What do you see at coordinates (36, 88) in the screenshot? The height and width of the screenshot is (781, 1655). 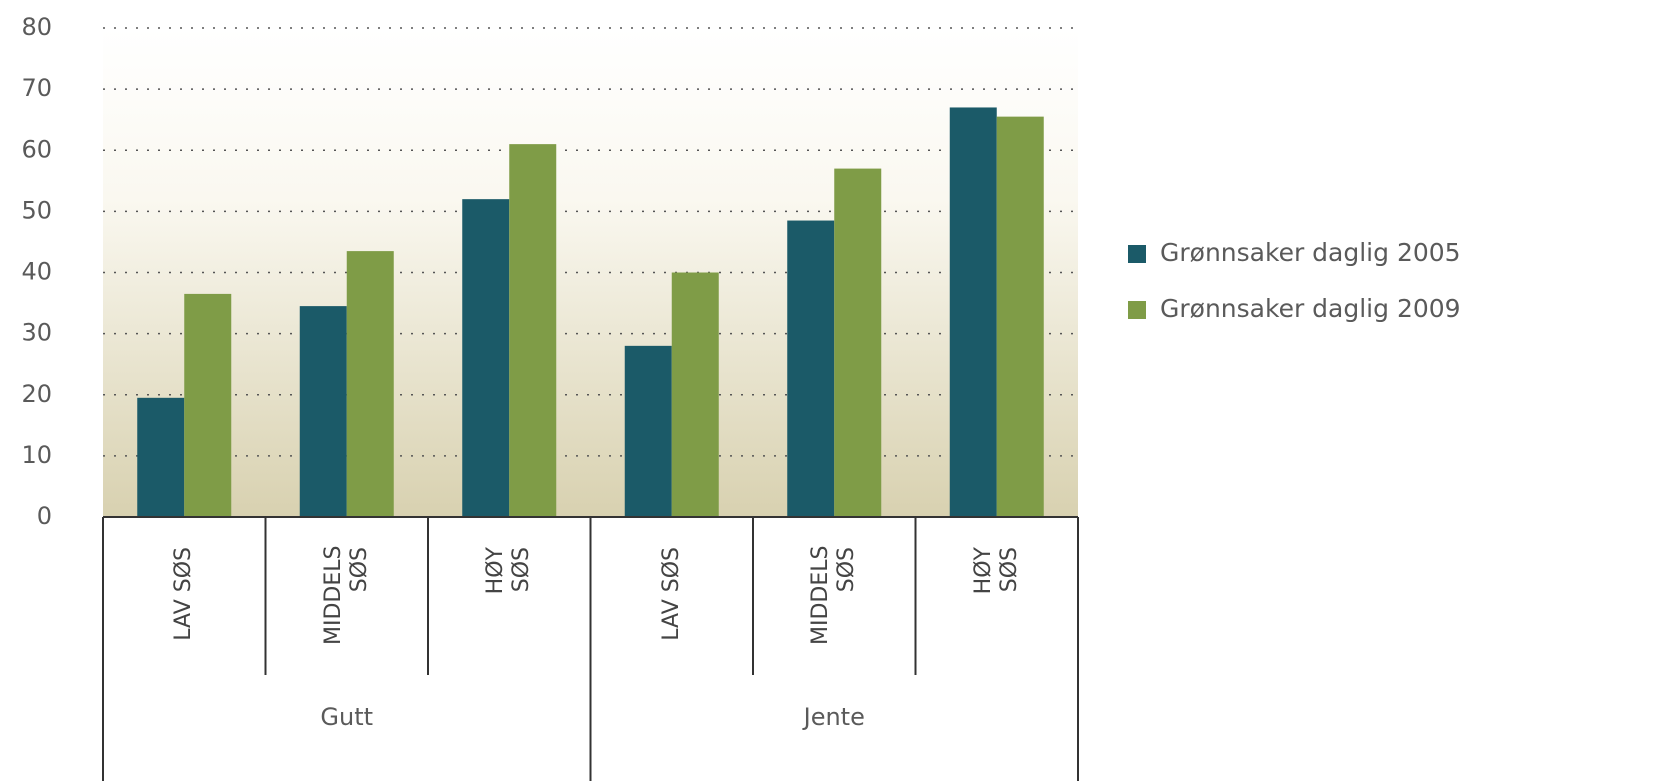 I see `y-tick-label: 70` at bounding box center [36, 88].